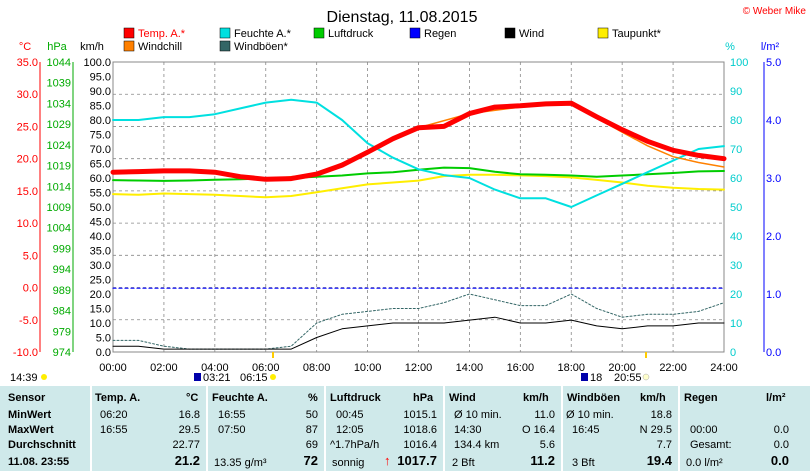 The width and height of the screenshot is (810, 471). What do you see at coordinates (661, 415) in the screenshot?
I see `windboeen-min: 18.8` at bounding box center [661, 415].